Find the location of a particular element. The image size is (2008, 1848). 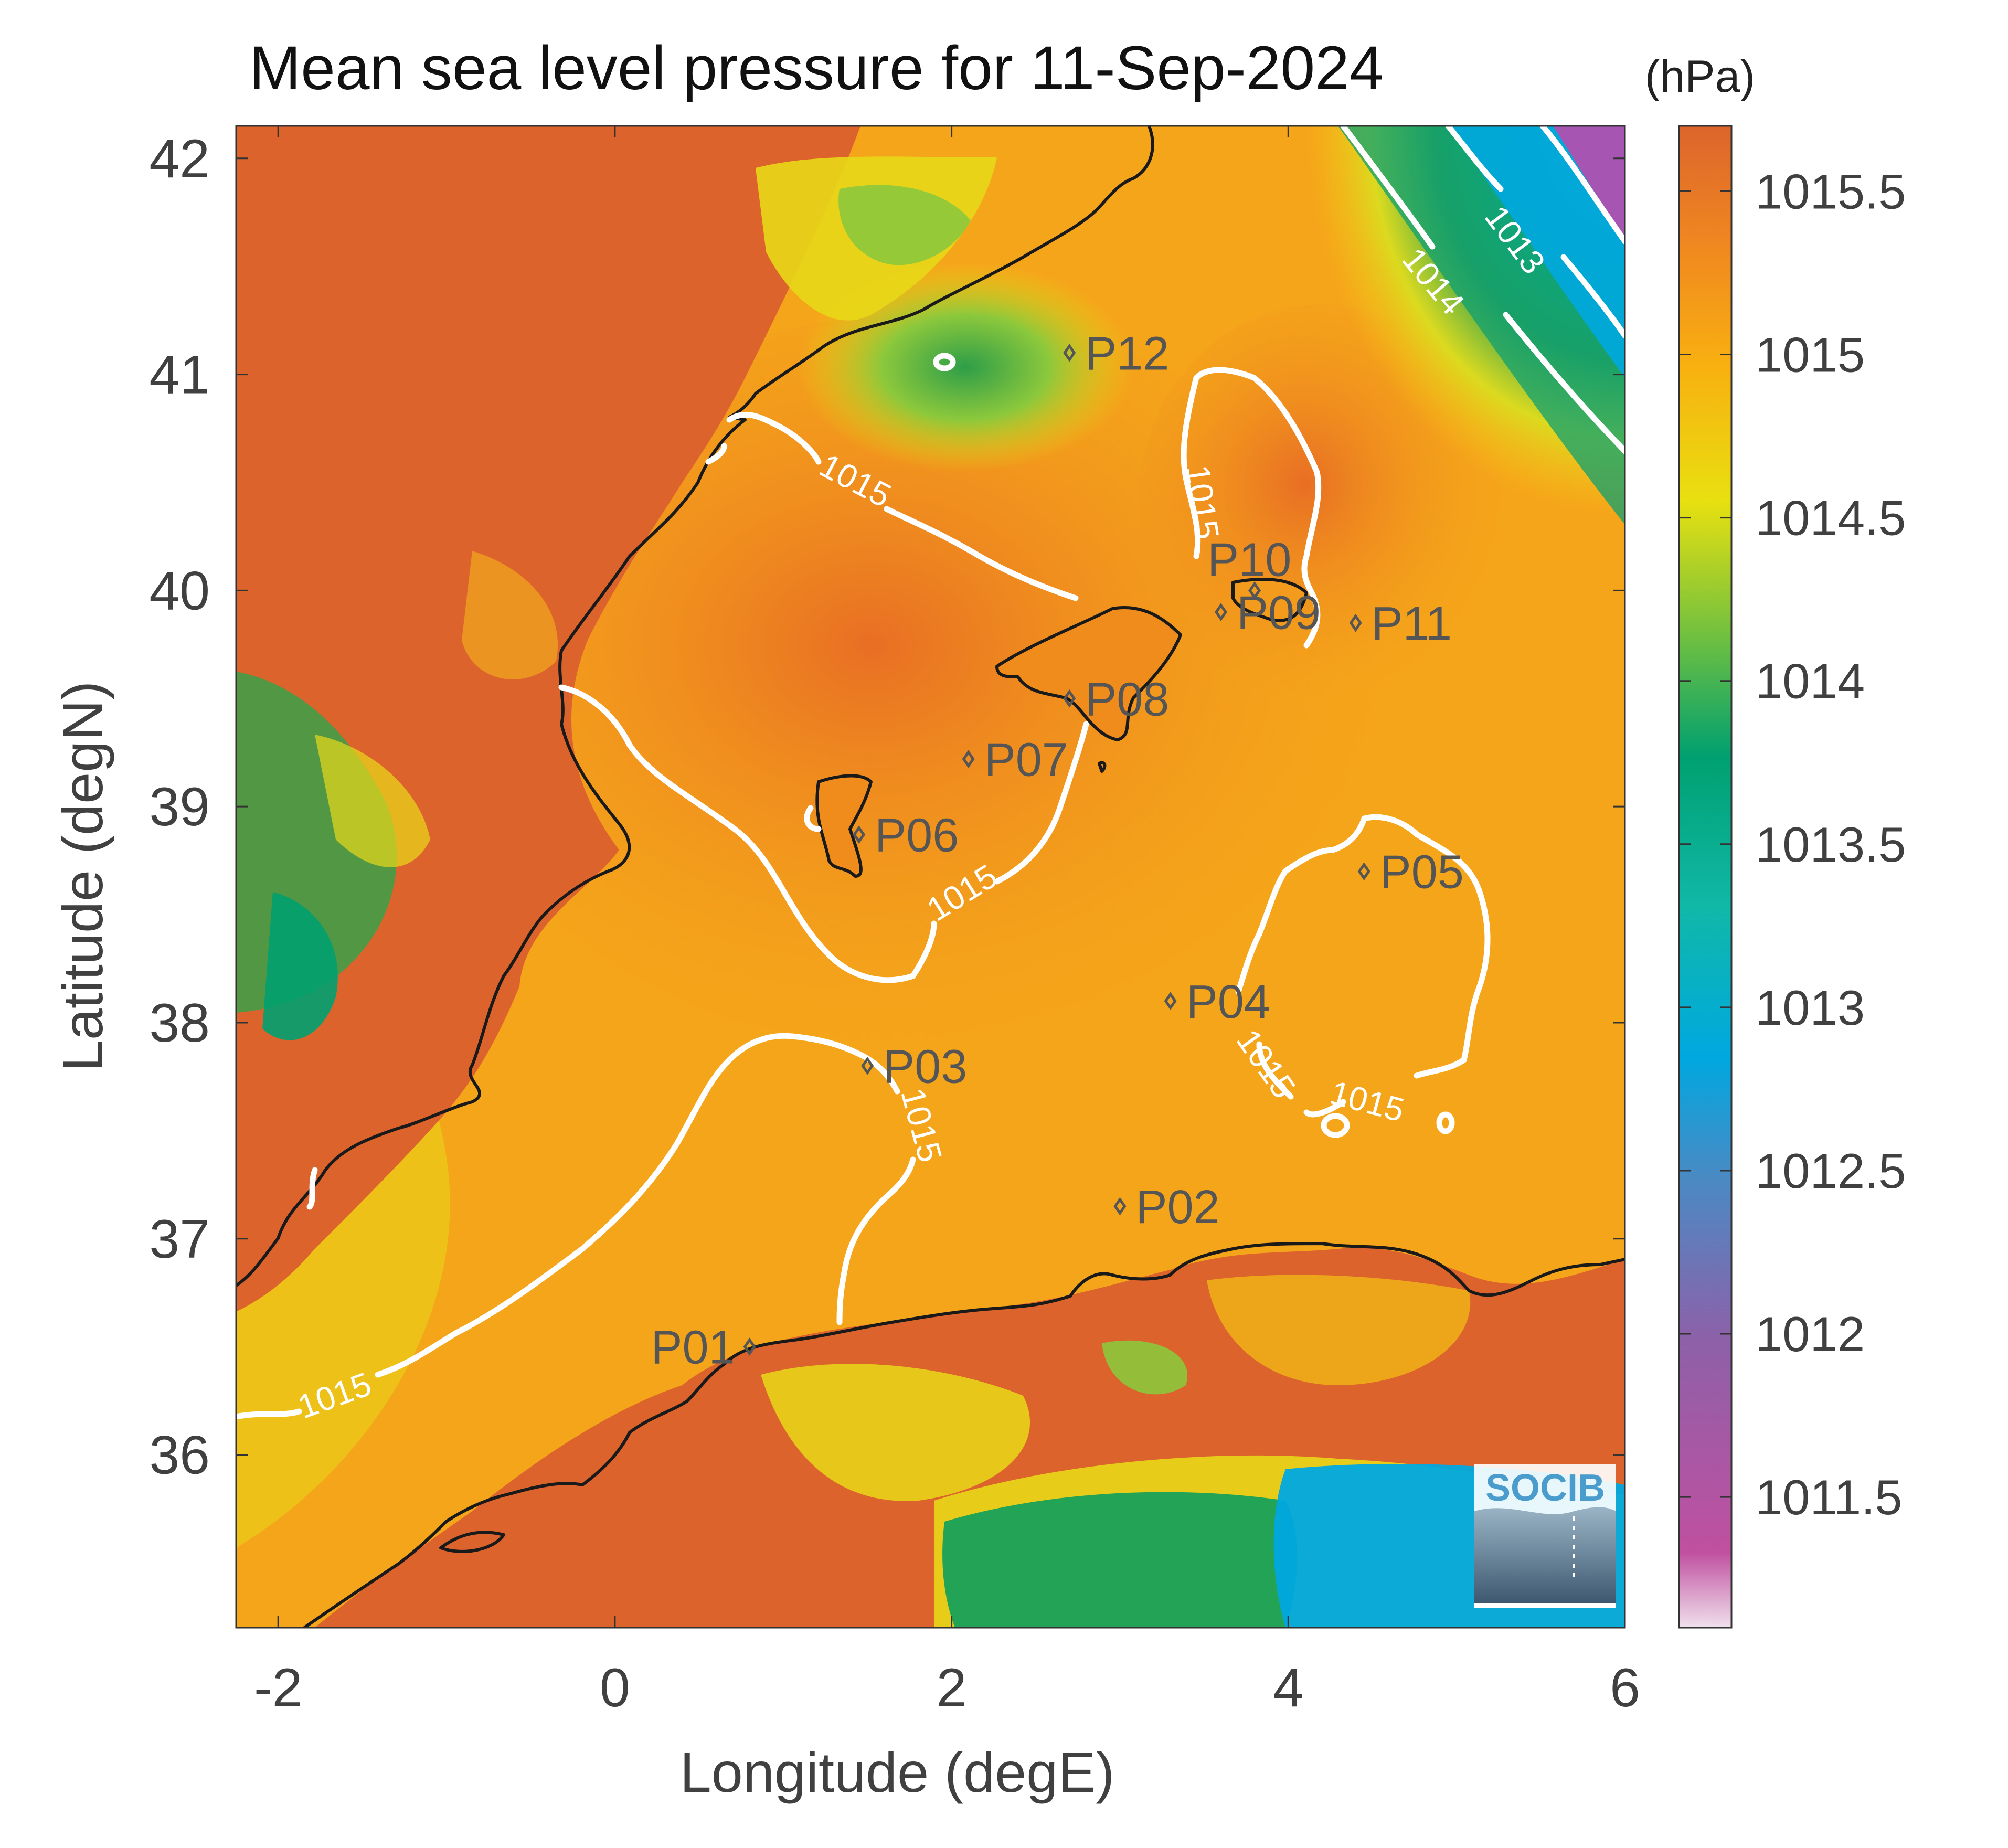

station-p06: P06 is located at coordinates (906, 836).